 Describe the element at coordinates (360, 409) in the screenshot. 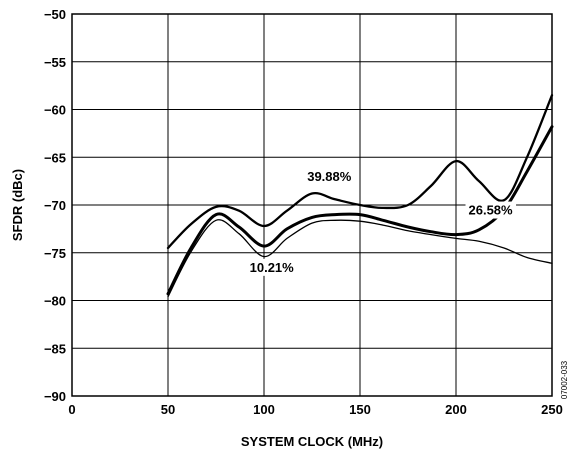

I see `x-tick-label: 150` at that location.